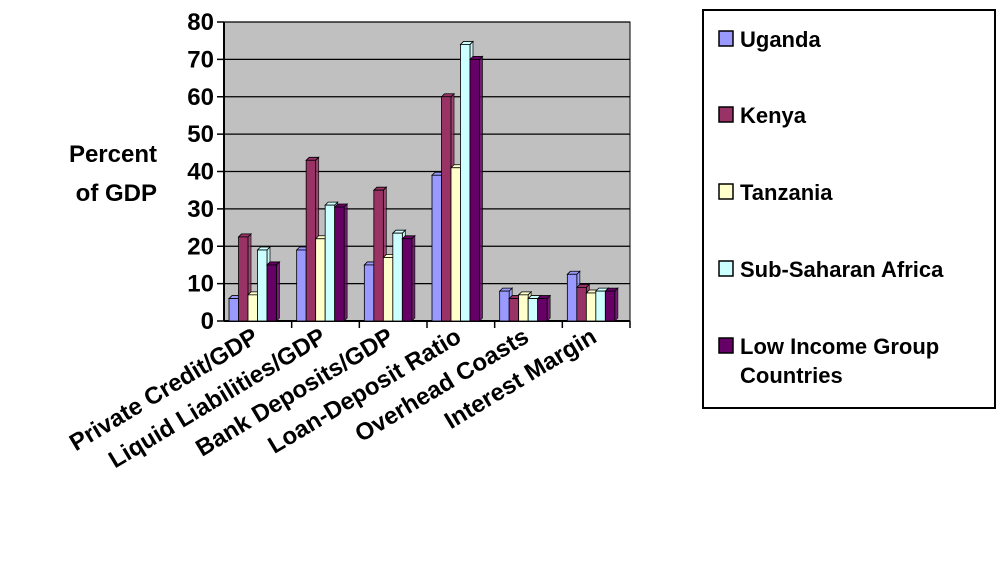  What do you see at coordinates (200, 59) in the screenshot?
I see `y-tick-label: 70` at bounding box center [200, 59].